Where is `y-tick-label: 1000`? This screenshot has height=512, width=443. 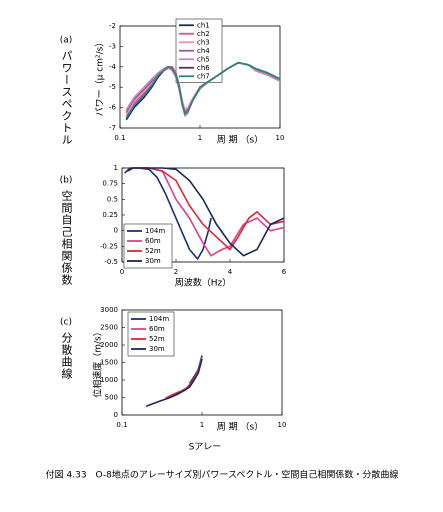
y-tick-label: 1000 is located at coordinates (109, 380).